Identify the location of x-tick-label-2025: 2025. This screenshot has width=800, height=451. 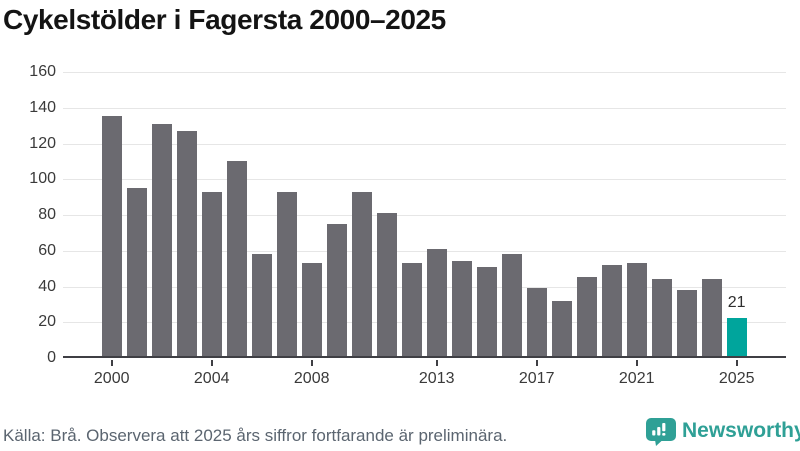
(736, 378).